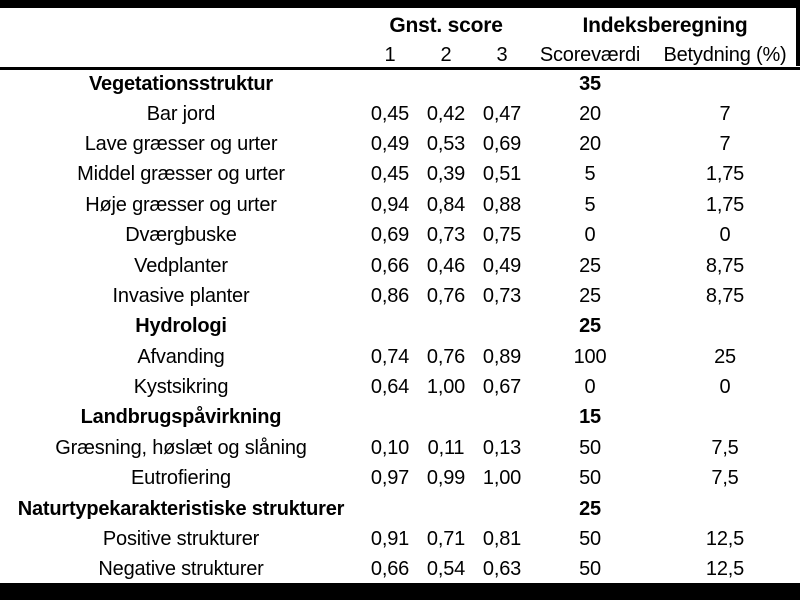  I want to click on scorevaerdi-cell: 100, so click(590, 356).